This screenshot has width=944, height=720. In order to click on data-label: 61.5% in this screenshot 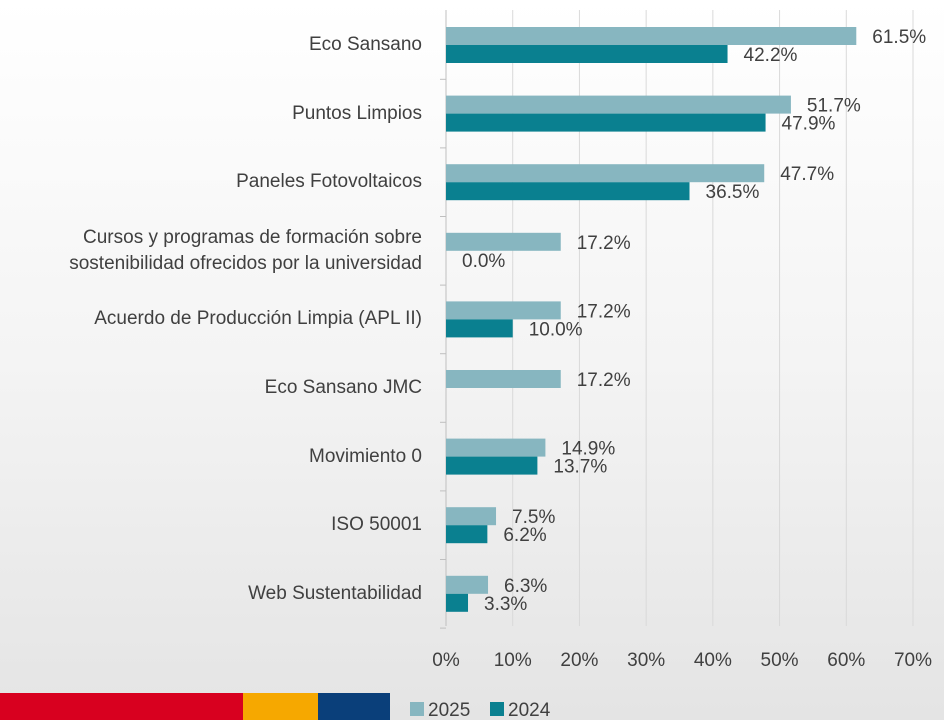, I will do `click(899, 37)`.